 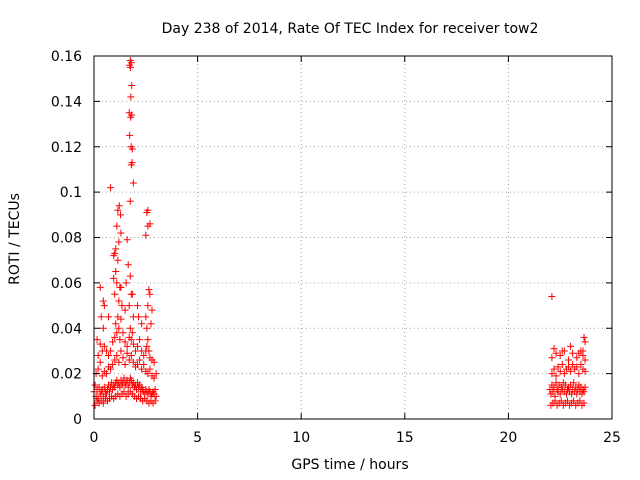 I want to click on x-axis-label: GPS time / hours, so click(x=349, y=465).